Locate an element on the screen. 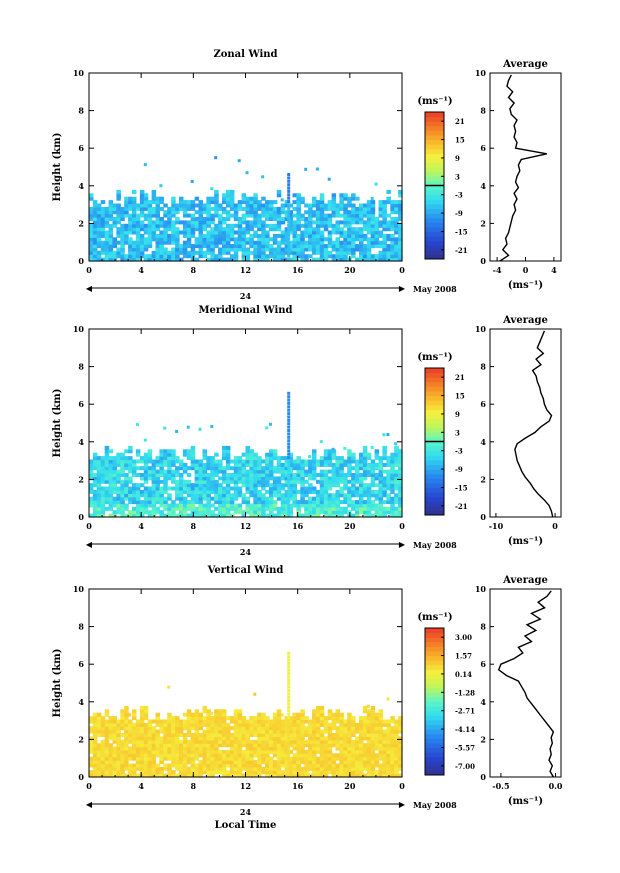  average-y-tick-label: 10 is located at coordinates (481, 589).